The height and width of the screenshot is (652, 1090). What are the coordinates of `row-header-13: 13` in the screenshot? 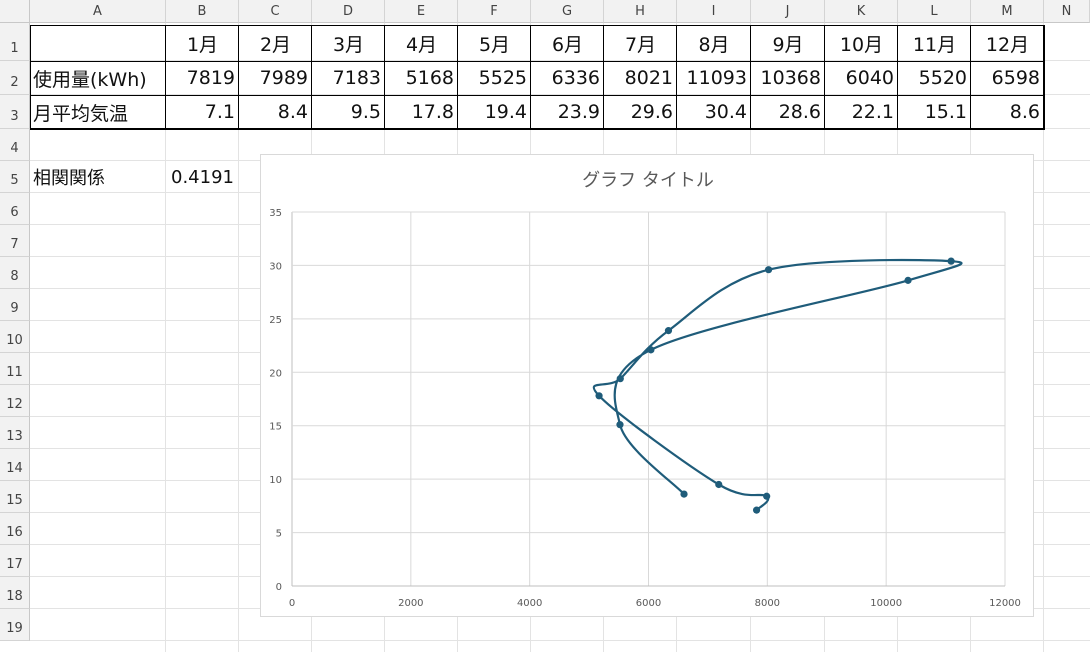 It's located at (15, 433).